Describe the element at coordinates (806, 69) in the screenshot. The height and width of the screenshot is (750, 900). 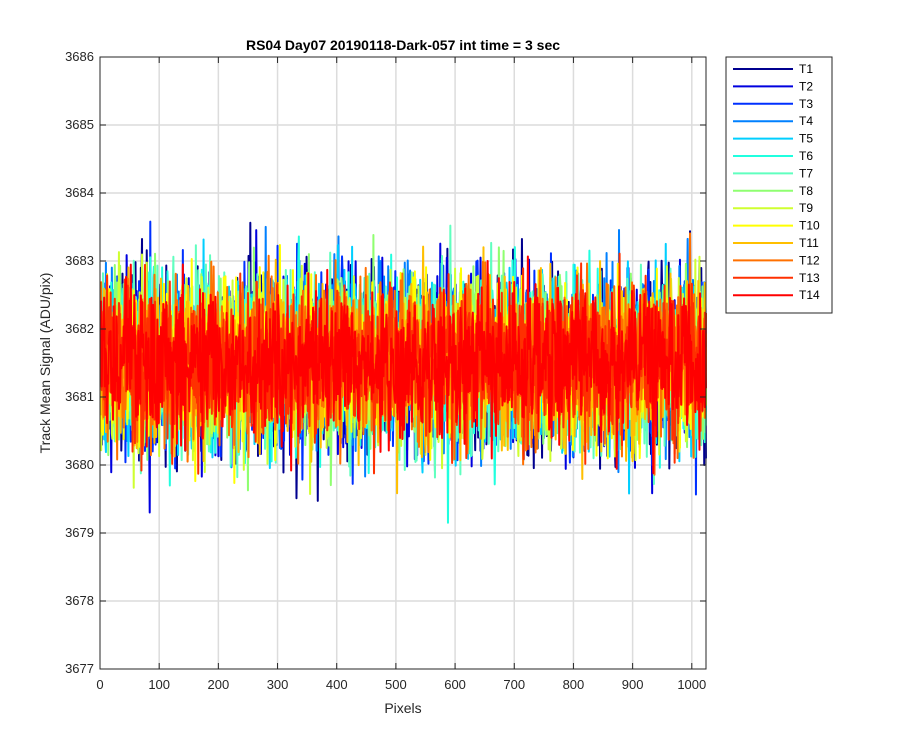
I see `legend-label: T1` at that location.